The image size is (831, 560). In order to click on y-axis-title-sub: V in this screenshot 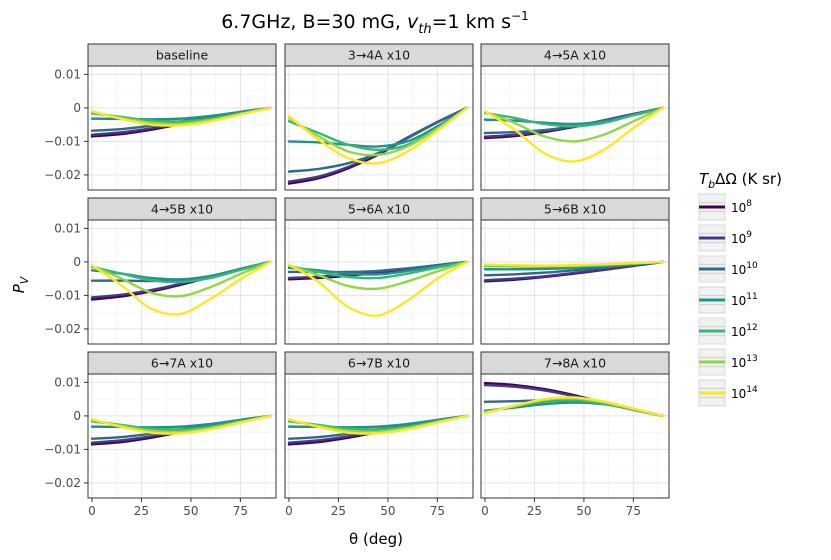, I will do `click(24, 279)`.